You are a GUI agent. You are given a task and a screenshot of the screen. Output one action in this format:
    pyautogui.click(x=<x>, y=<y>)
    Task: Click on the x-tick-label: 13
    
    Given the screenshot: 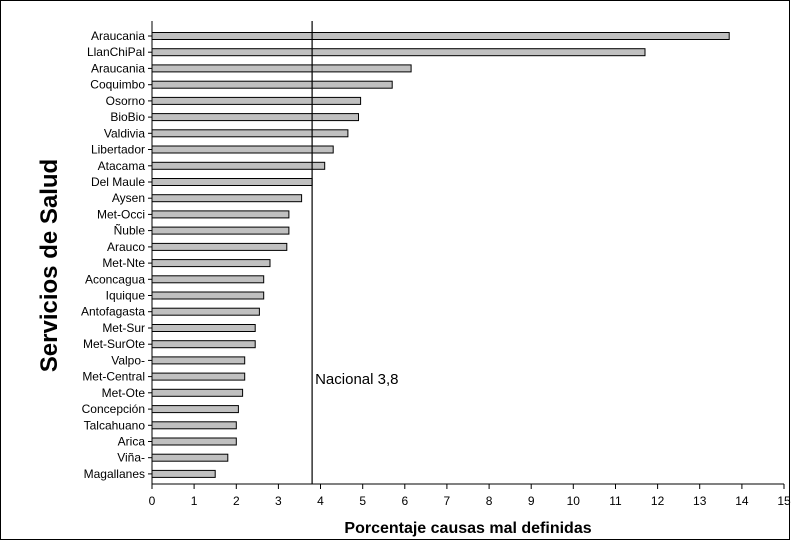 What is the action you would take?
    pyautogui.click(x=700, y=501)
    